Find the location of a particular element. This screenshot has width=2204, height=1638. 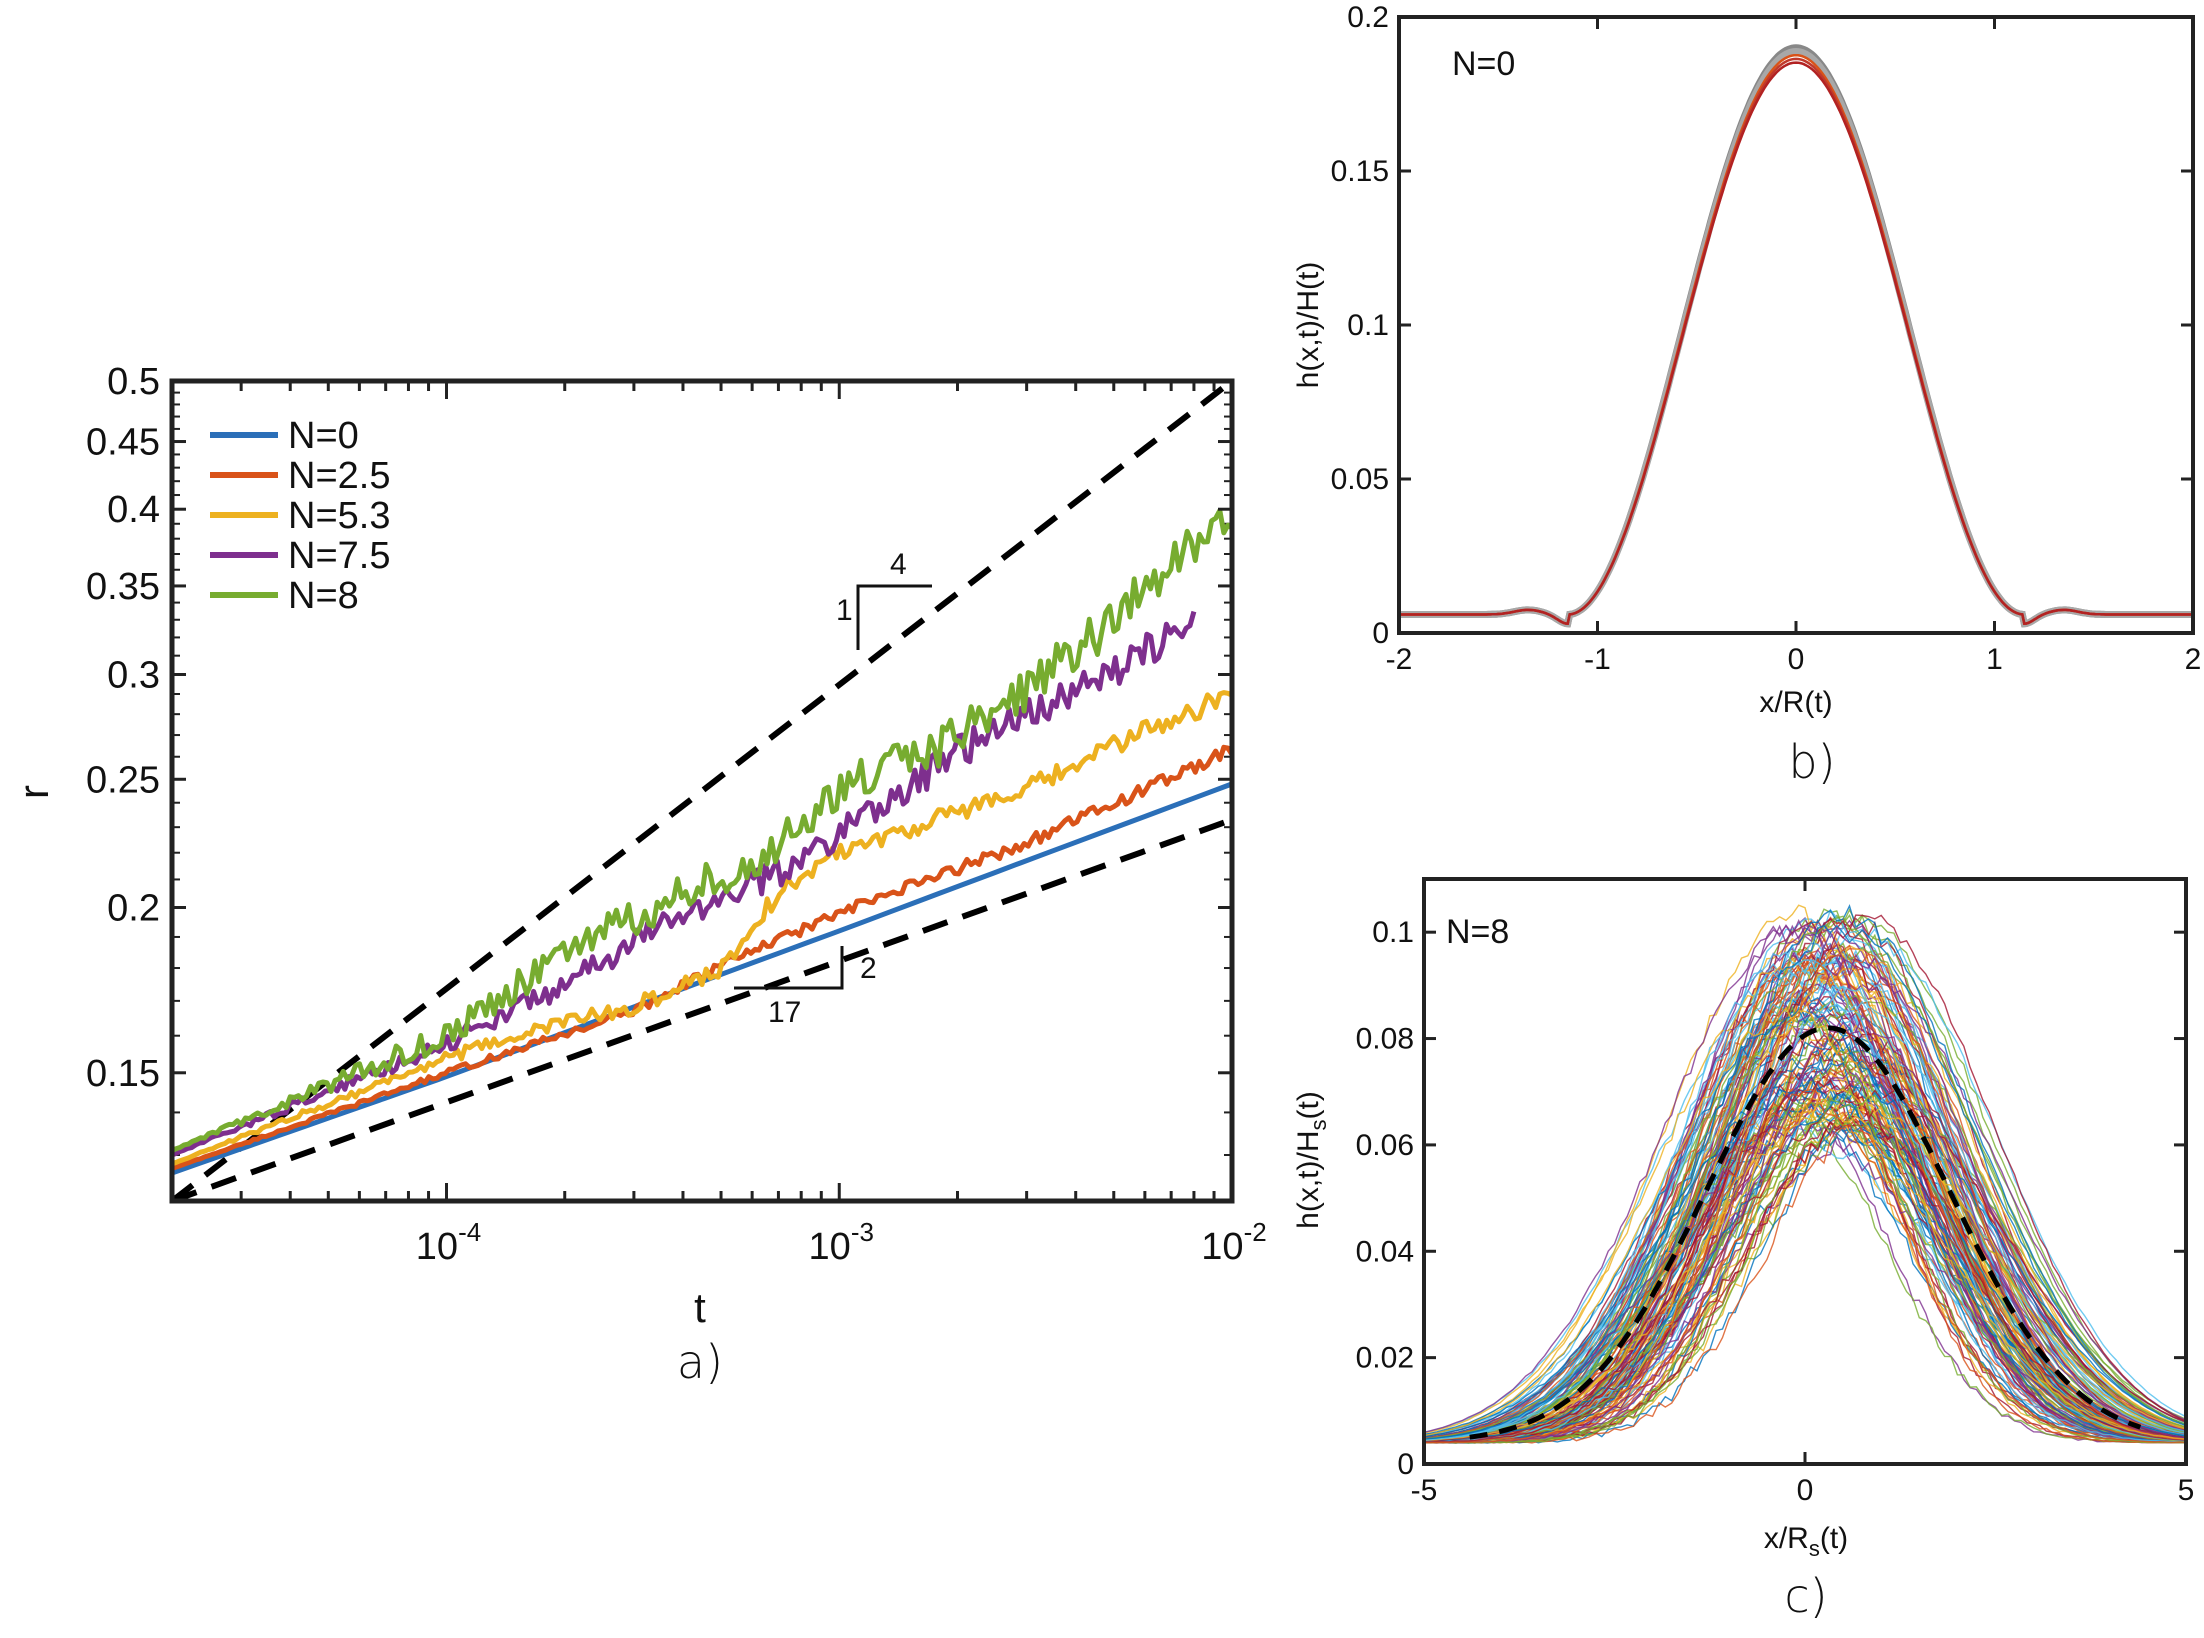

a-y-tick-label: 0.25 is located at coordinates (123, 780).